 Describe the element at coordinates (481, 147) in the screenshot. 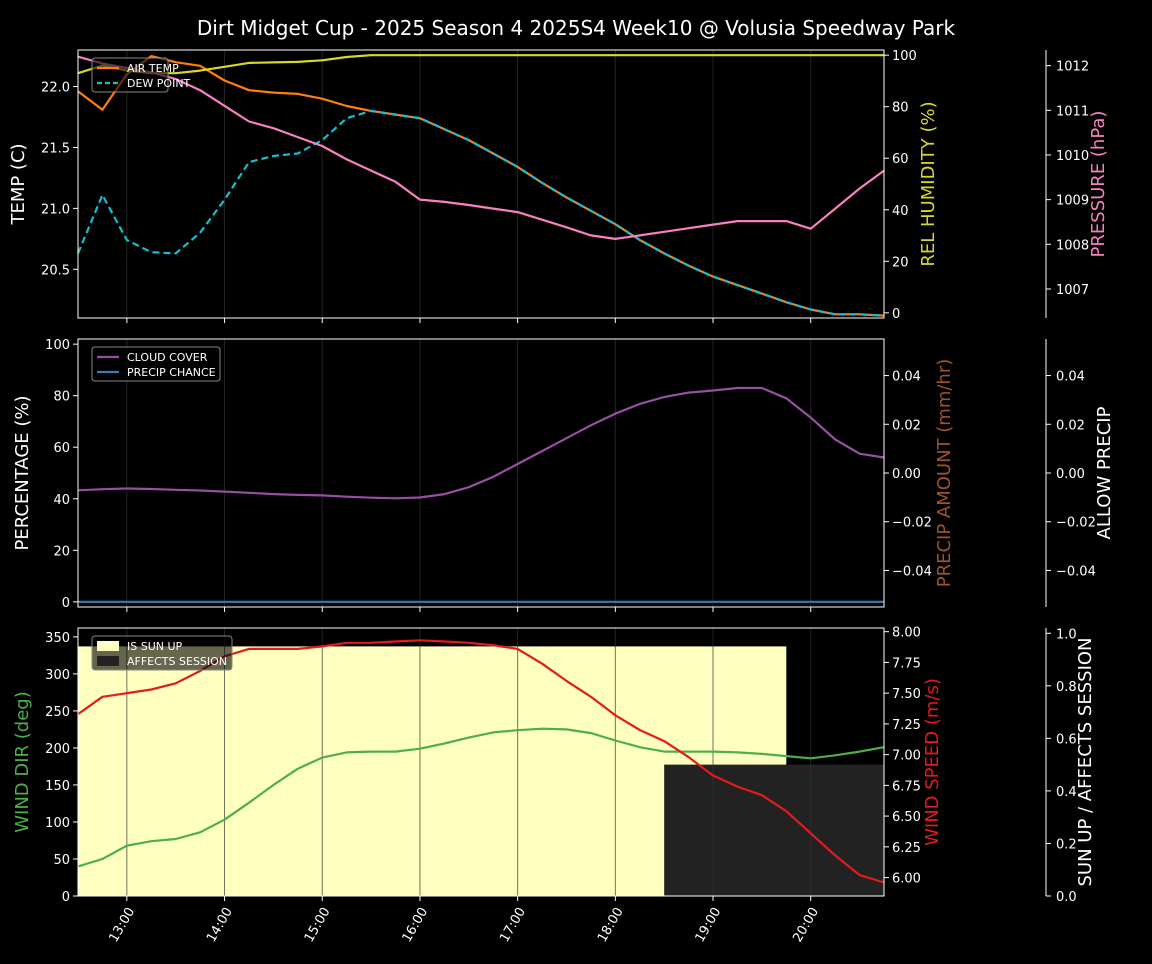

I see `series-pressure-line` at that location.